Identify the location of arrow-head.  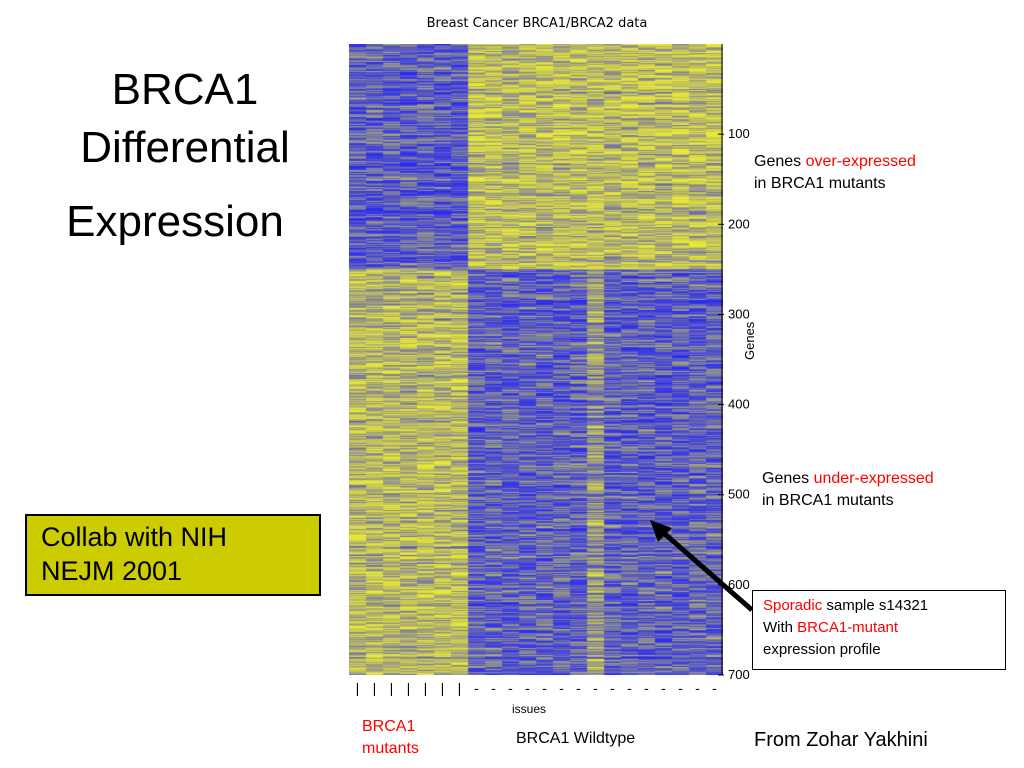
(661, 531).